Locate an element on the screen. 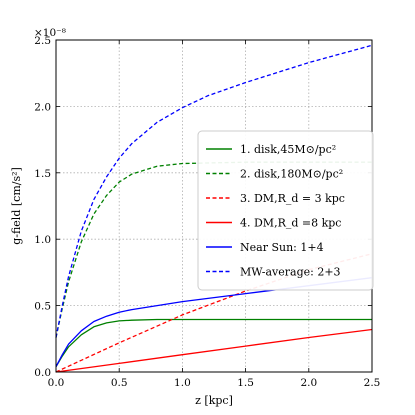 The image size is (415, 415). y-axis-label: g-field [cm/s²] is located at coordinates (16, 206).